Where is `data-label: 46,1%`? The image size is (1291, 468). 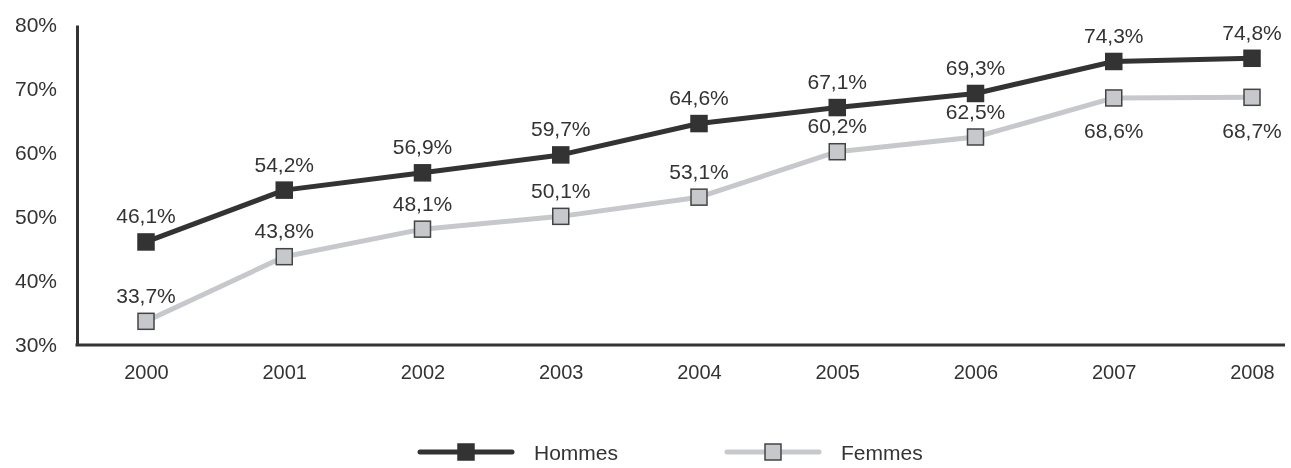
data-label: 46,1% is located at coordinates (146, 216).